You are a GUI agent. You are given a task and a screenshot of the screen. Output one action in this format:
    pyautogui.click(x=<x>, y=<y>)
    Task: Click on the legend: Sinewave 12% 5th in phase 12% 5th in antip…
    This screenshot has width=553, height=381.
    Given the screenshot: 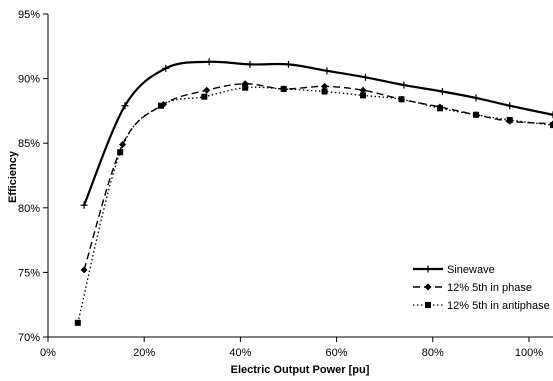 What is the action you would take?
    pyautogui.click(x=481, y=288)
    